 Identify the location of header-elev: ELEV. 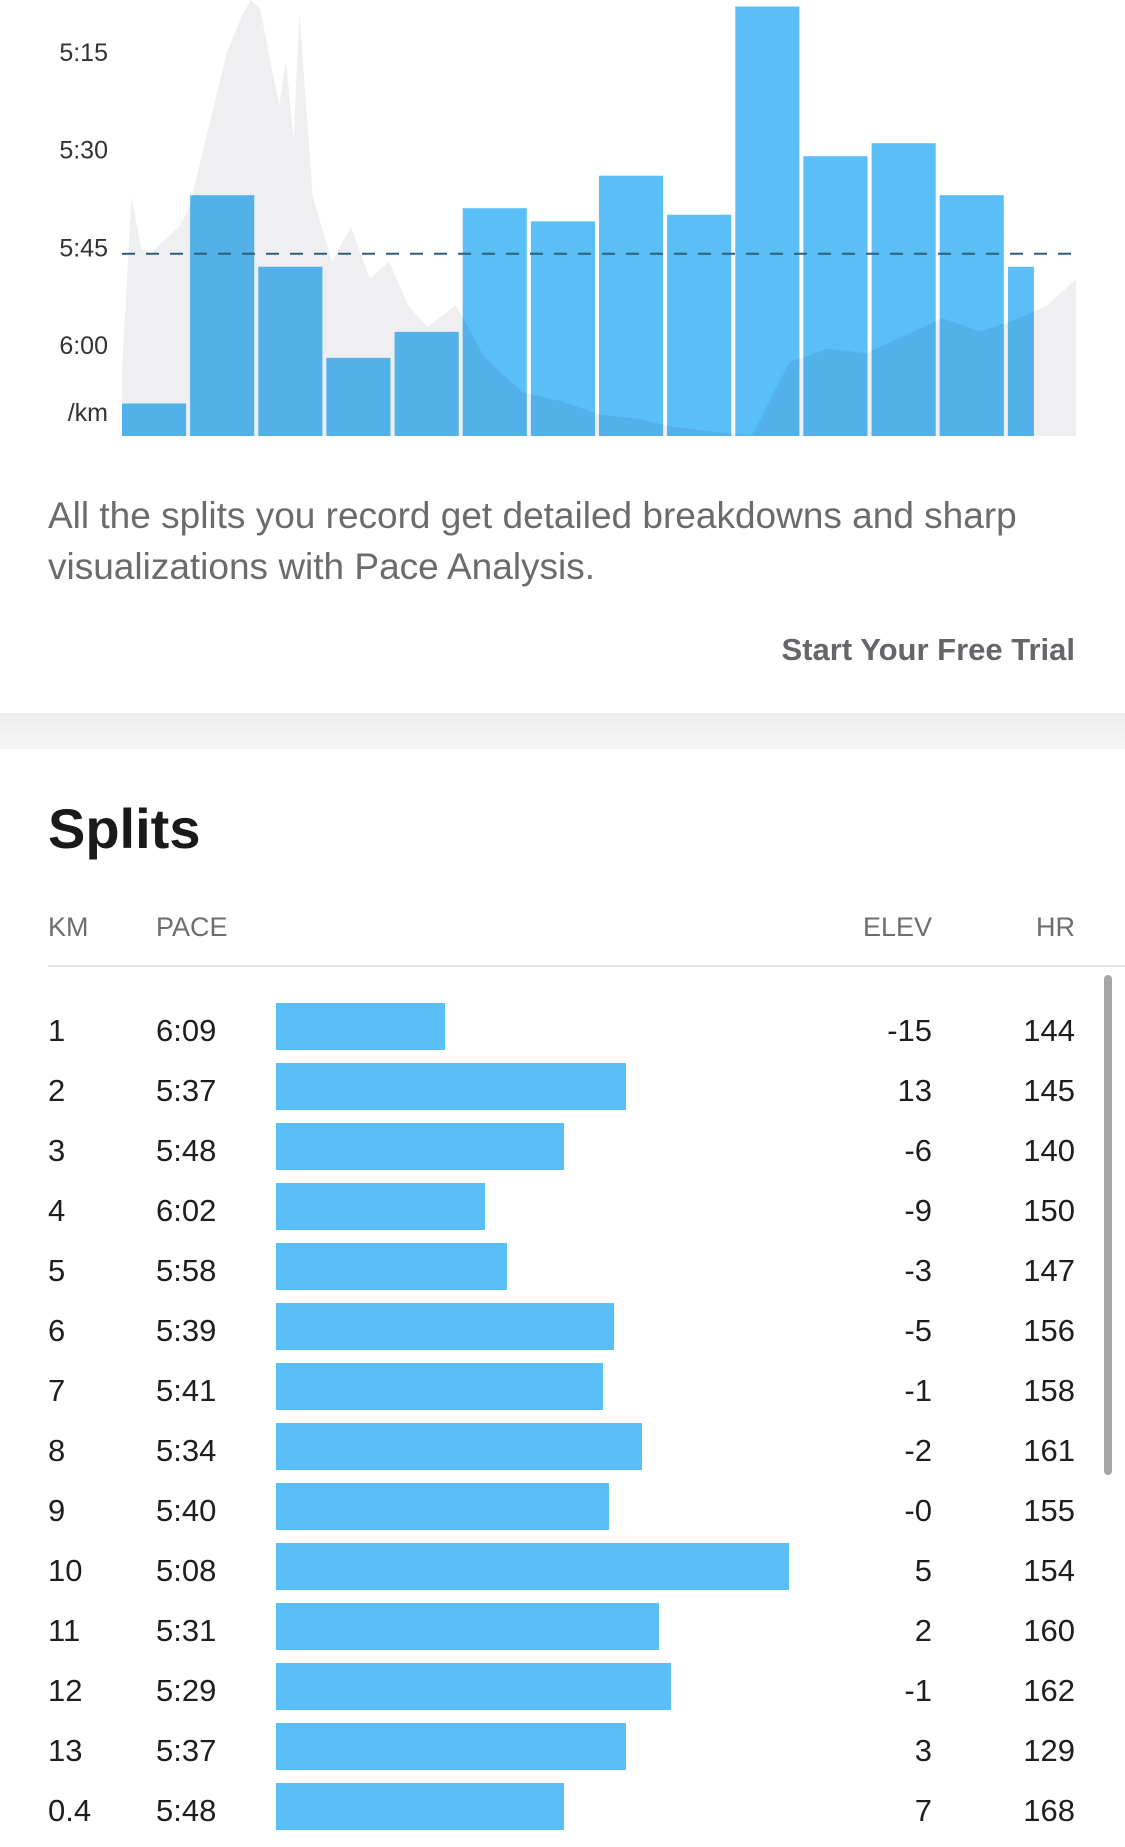
(897, 927).